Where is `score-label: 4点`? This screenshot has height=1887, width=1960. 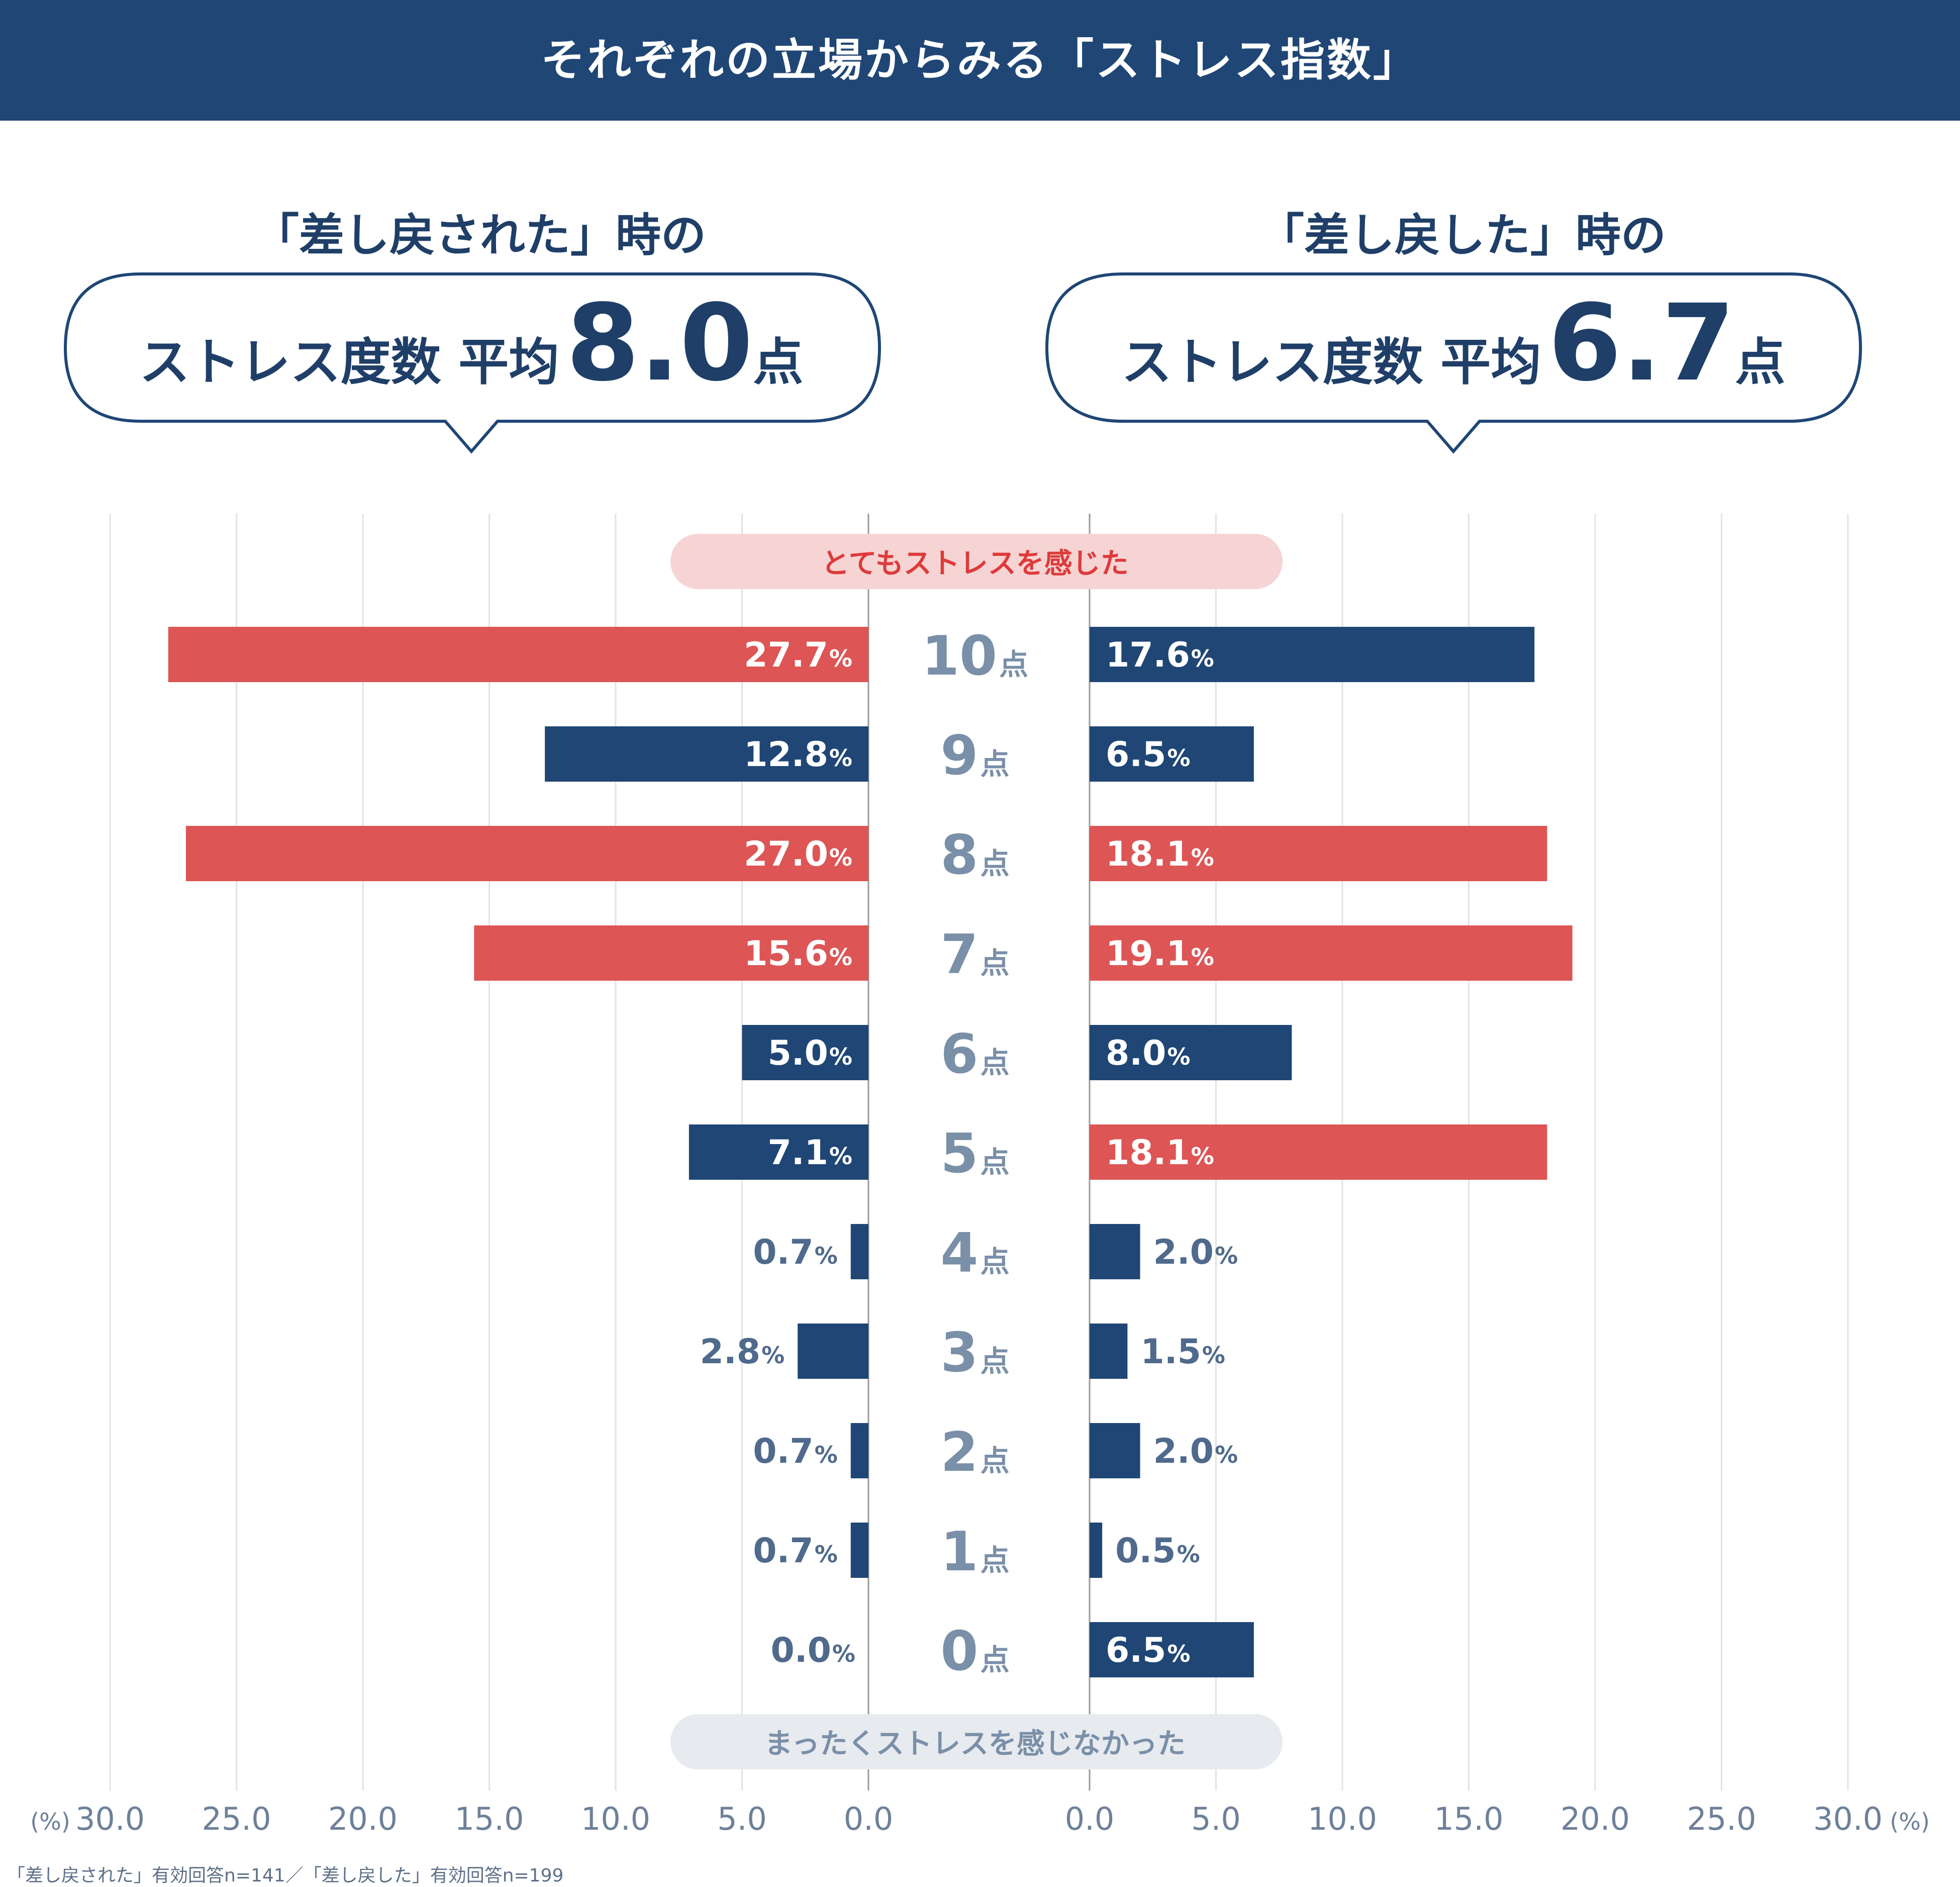 score-label: 4点 is located at coordinates (975, 1253).